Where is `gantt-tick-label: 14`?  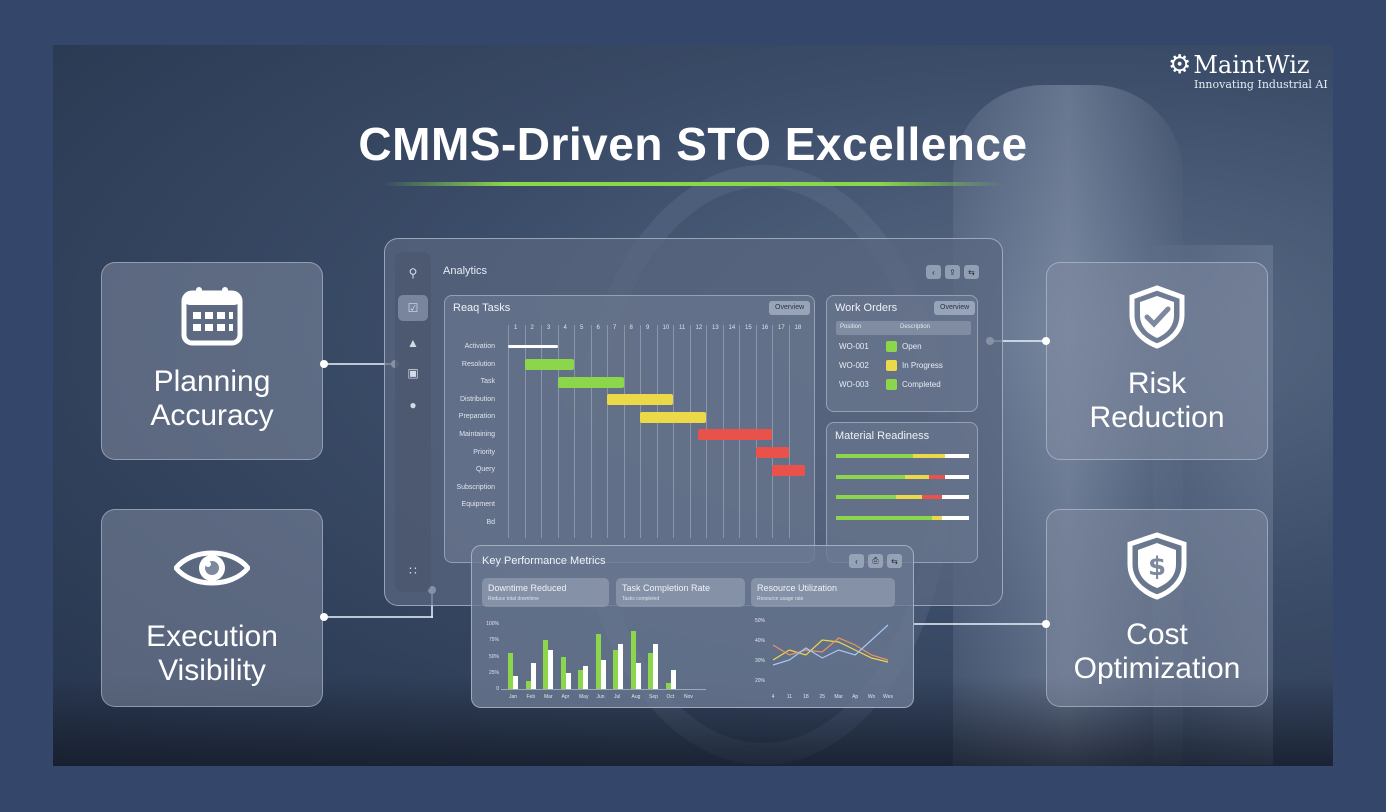 gantt-tick-label: 14 is located at coordinates (732, 328).